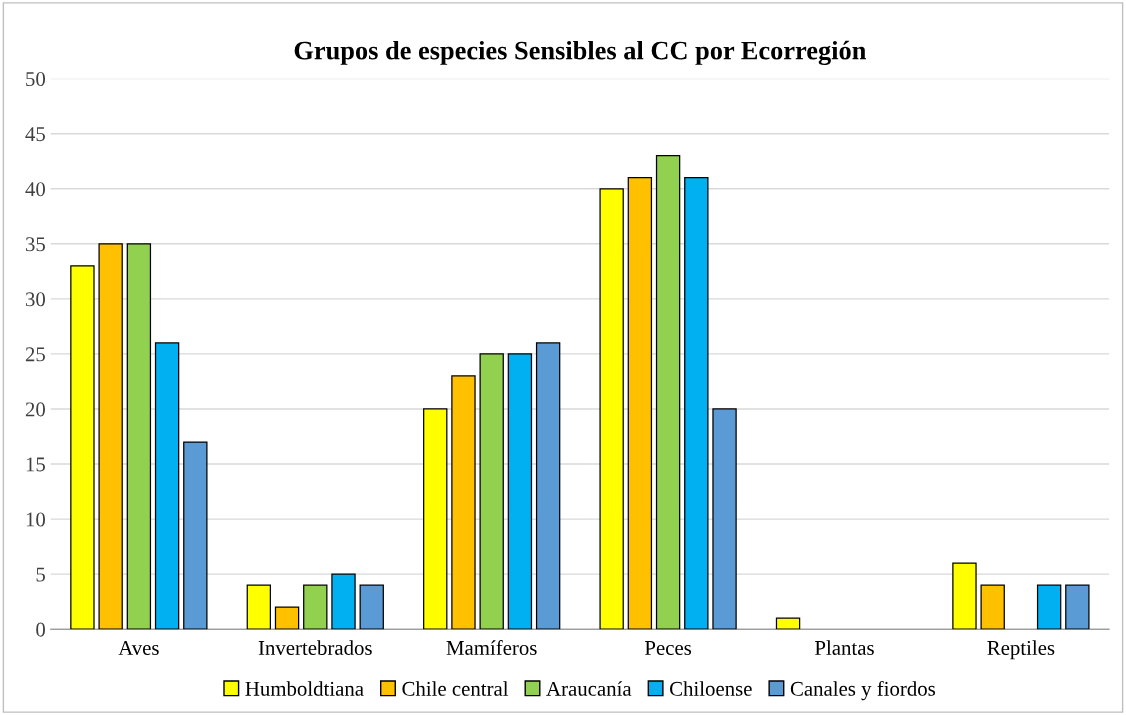  Describe the element at coordinates (315, 647) in the screenshot. I see `x-tick-label: Invertebrados` at that location.